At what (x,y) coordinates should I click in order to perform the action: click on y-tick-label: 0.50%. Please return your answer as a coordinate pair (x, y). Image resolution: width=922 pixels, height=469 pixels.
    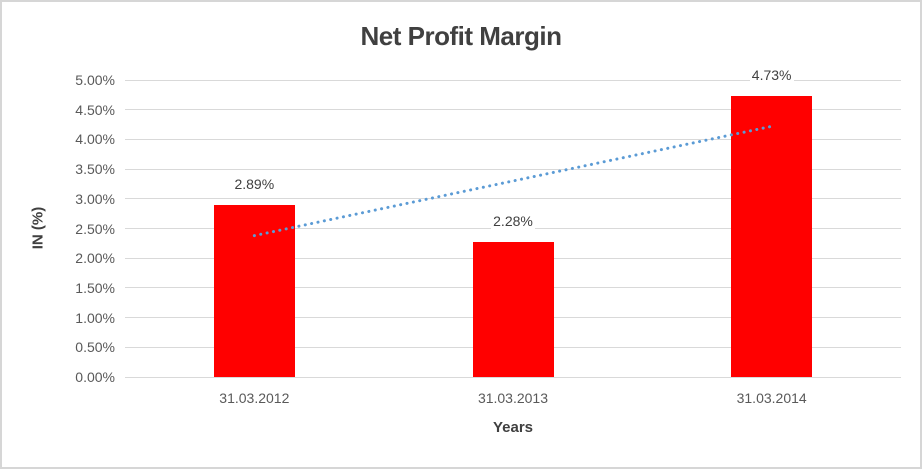
    Looking at the image, I should click on (95, 347).